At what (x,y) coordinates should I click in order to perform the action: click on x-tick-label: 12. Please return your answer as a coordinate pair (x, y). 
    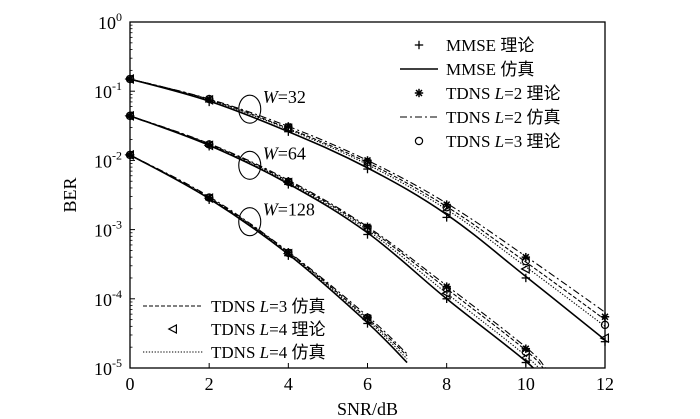
    Looking at the image, I should click on (605, 384).